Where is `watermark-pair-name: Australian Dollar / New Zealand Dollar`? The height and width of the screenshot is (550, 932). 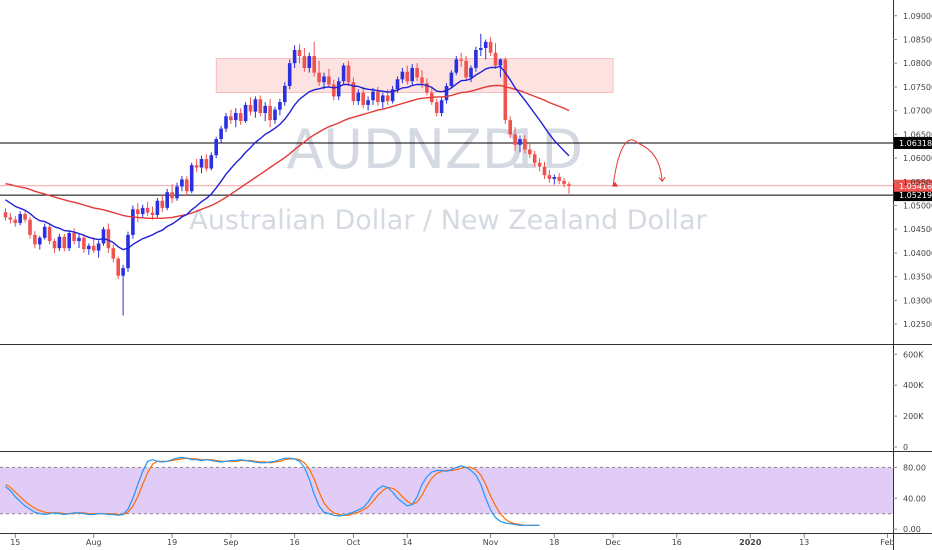
watermark-pair-name: Australian Dollar / New Zealand Dollar is located at coordinates (448, 220).